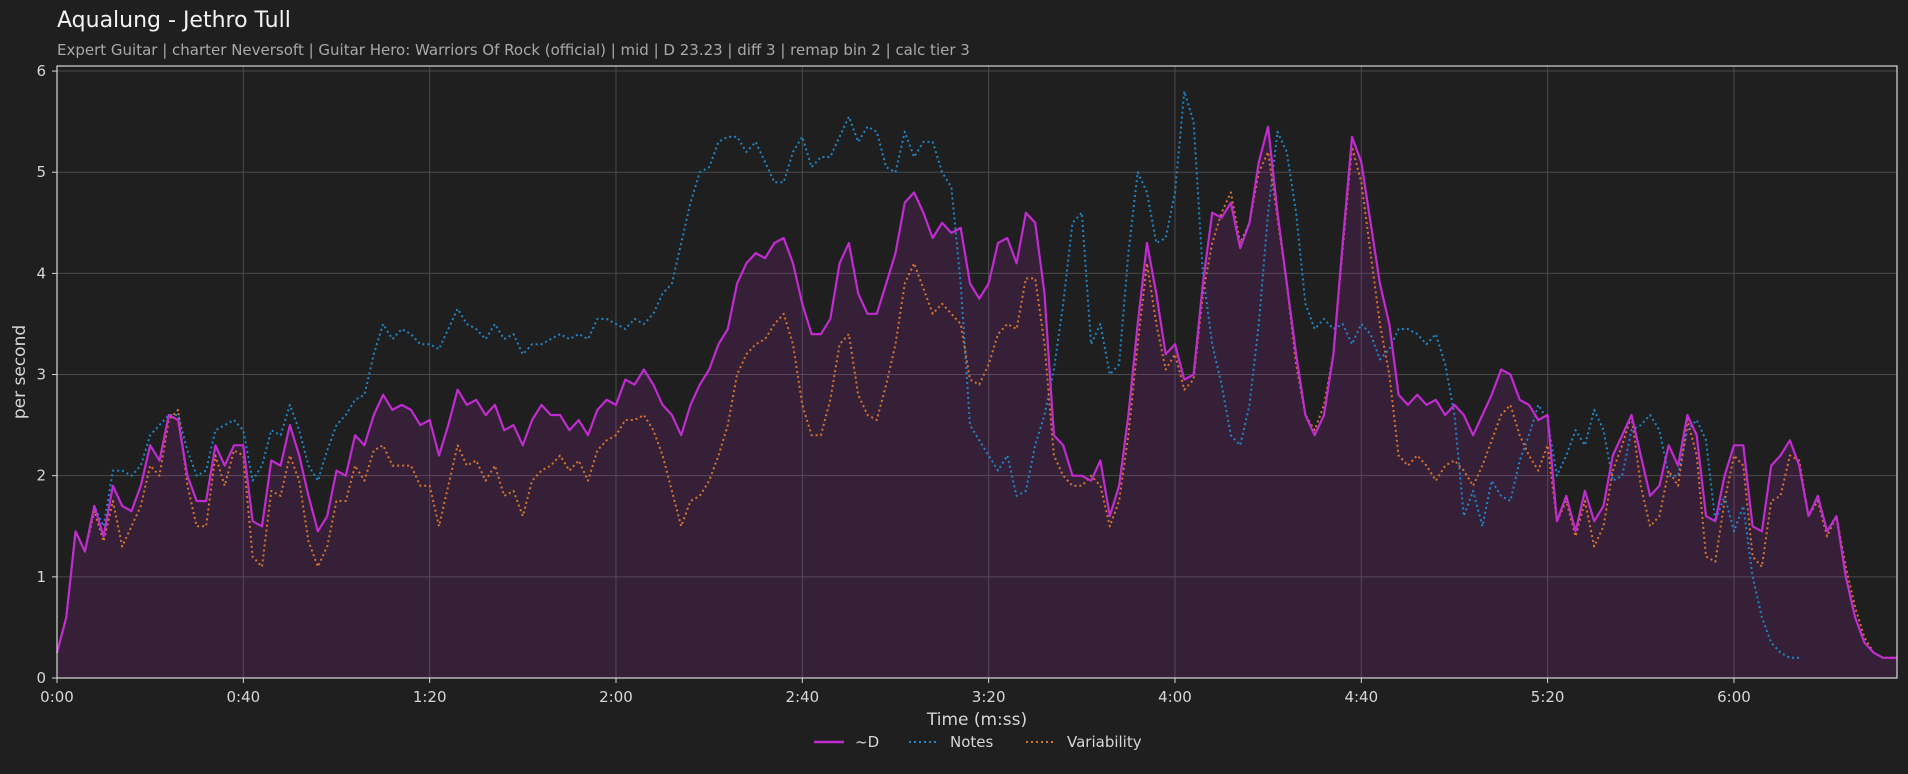 This screenshot has height=774, width=1908. Describe the element at coordinates (41, 678) in the screenshot. I see `y-tick-label: 0` at that location.